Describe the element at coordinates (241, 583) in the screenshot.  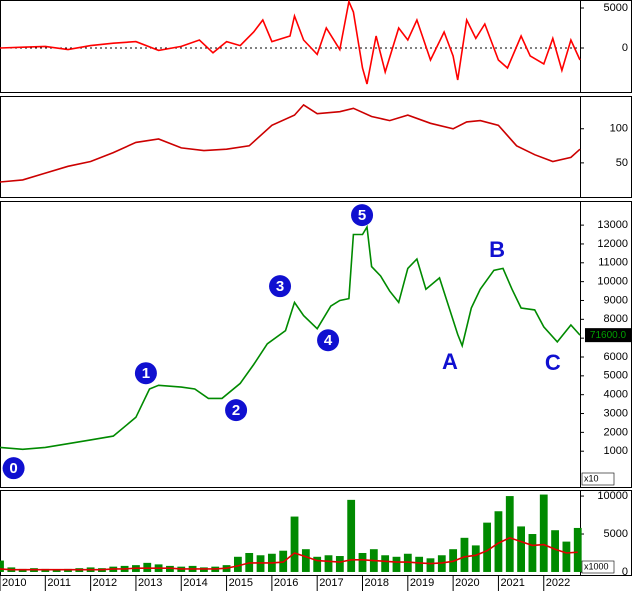
I see `x-tick-label: 2015` at that location.